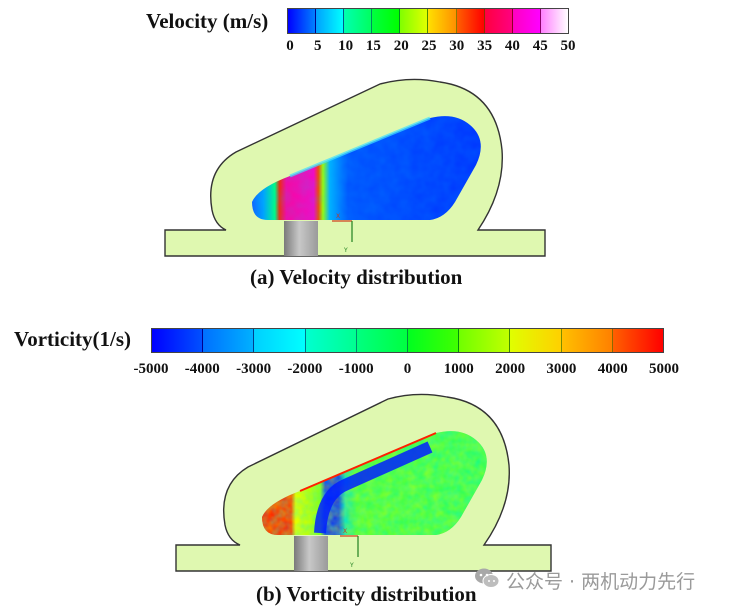 The image size is (740, 611). Describe the element at coordinates (346, 46) in the screenshot. I see `colorbar-tick-label: 10` at that location.